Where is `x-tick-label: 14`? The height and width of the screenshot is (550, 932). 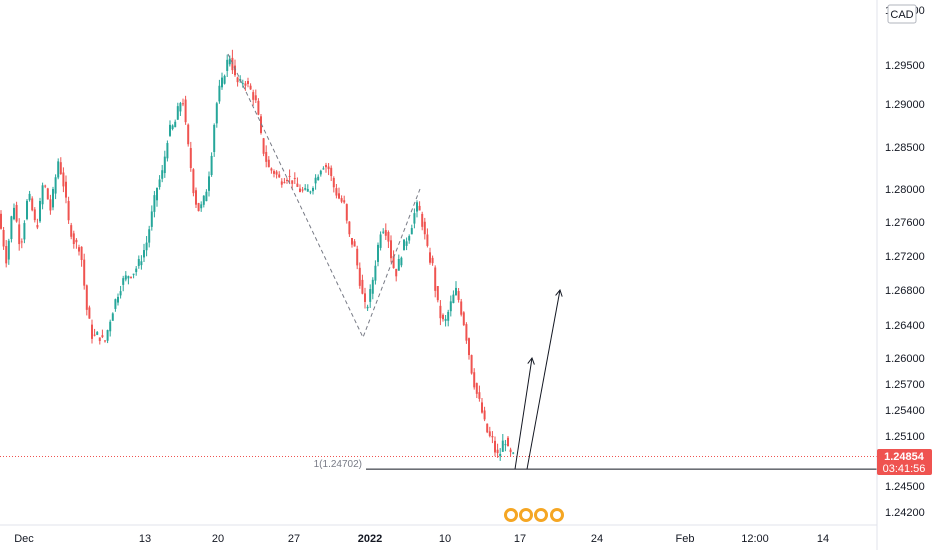
x-tick-label: 14 is located at coordinates (823, 539).